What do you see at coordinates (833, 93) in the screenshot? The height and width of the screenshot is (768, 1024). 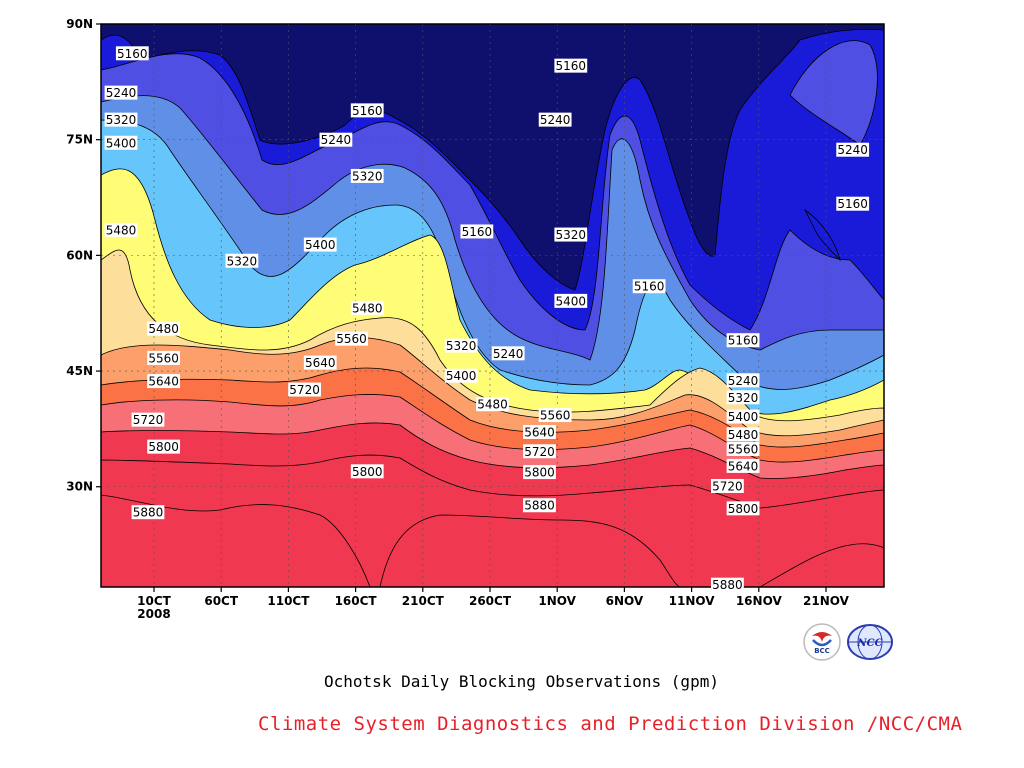 I see `contour-band-upper-right` at bounding box center [833, 93].